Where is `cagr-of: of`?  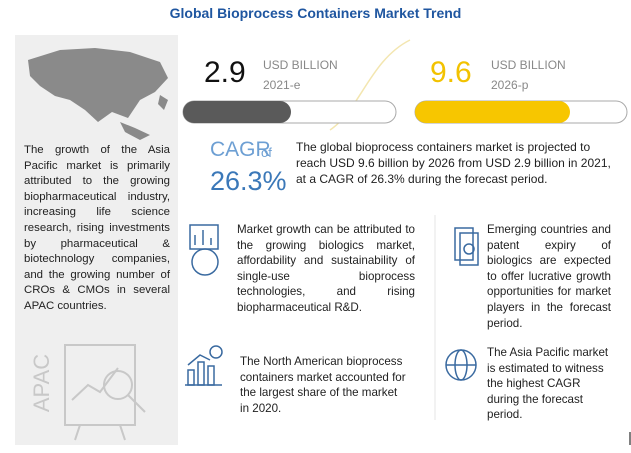
cagr-of: of is located at coordinates (266, 152).